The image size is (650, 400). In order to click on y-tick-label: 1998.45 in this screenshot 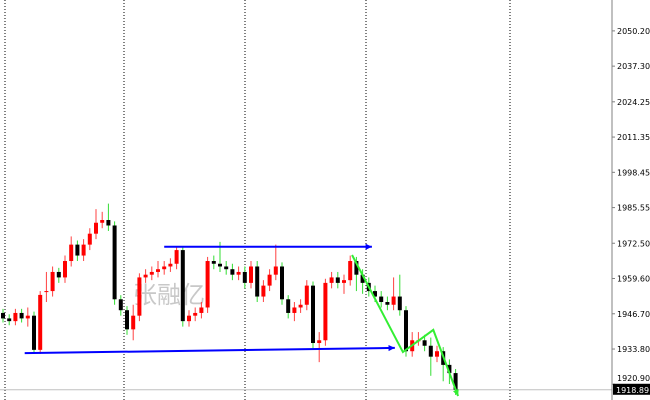, I will do `click(633, 172)`.